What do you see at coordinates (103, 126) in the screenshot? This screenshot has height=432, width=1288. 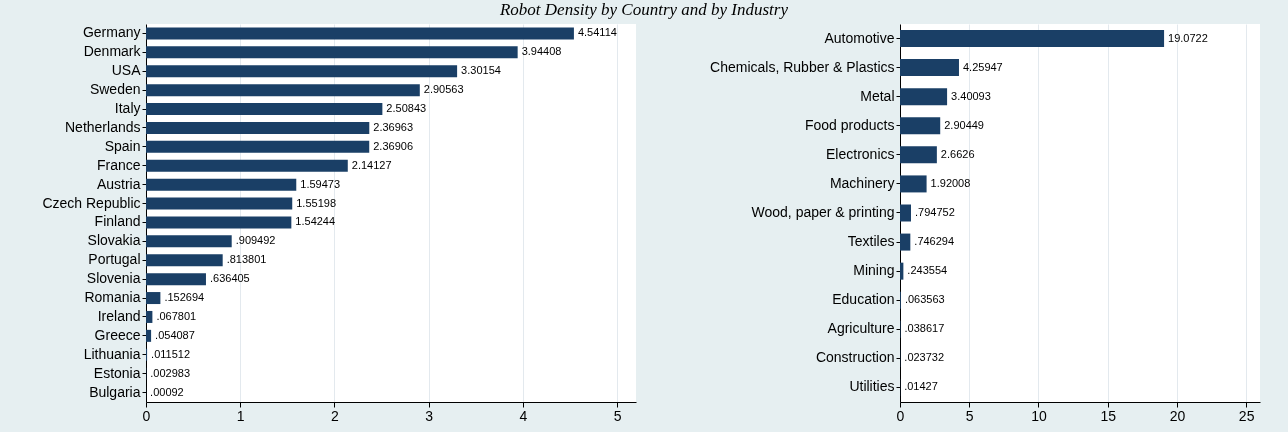 I see `y-tick-label: Netherlands` at bounding box center [103, 126].